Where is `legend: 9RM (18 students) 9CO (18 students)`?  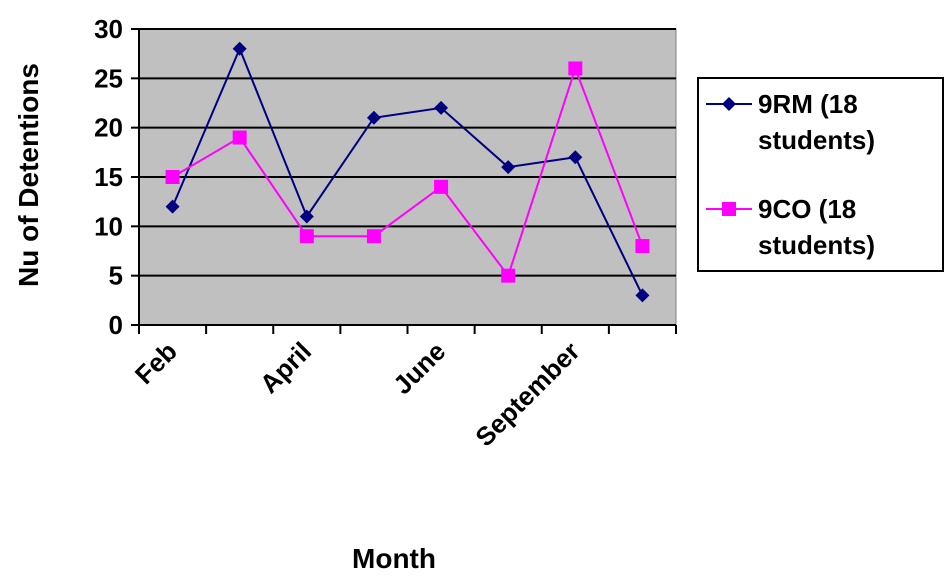 legend: 9RM (18 students) 9CO (18 students) is located at coordinates (820, 174).